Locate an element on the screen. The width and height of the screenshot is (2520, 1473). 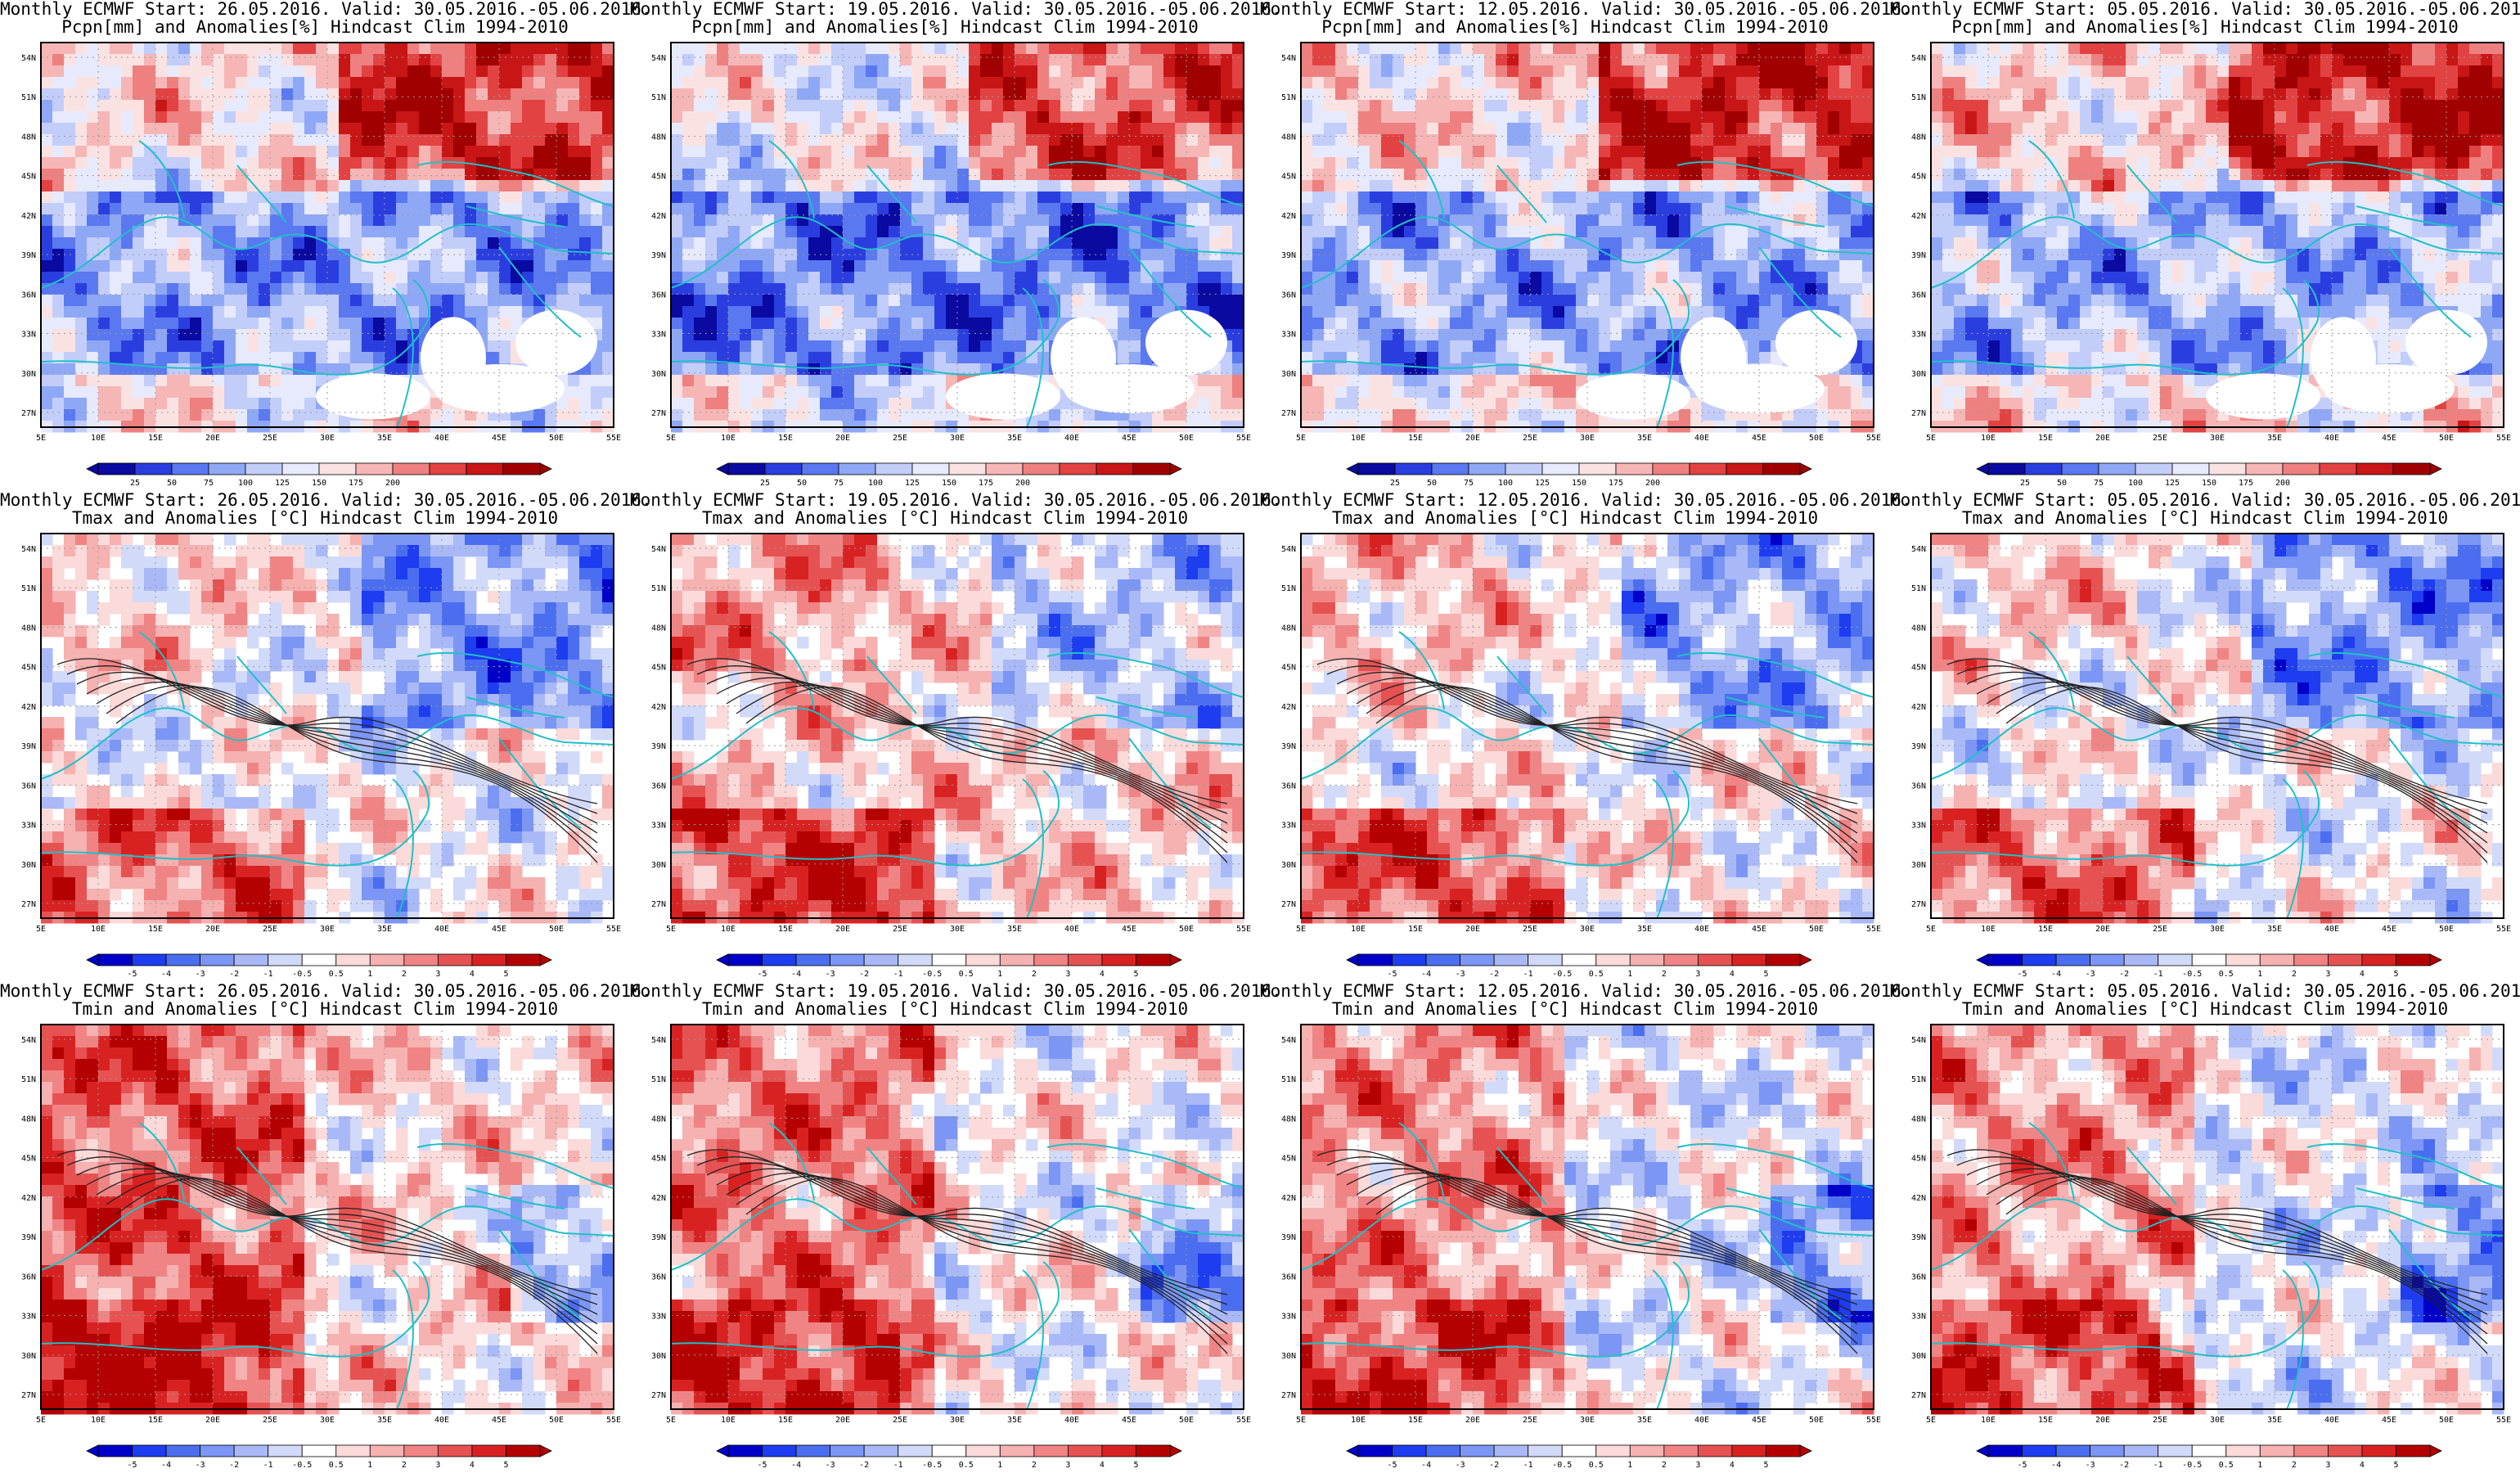
lon-tick-label: 50E is located at coordinates (2447, 930).